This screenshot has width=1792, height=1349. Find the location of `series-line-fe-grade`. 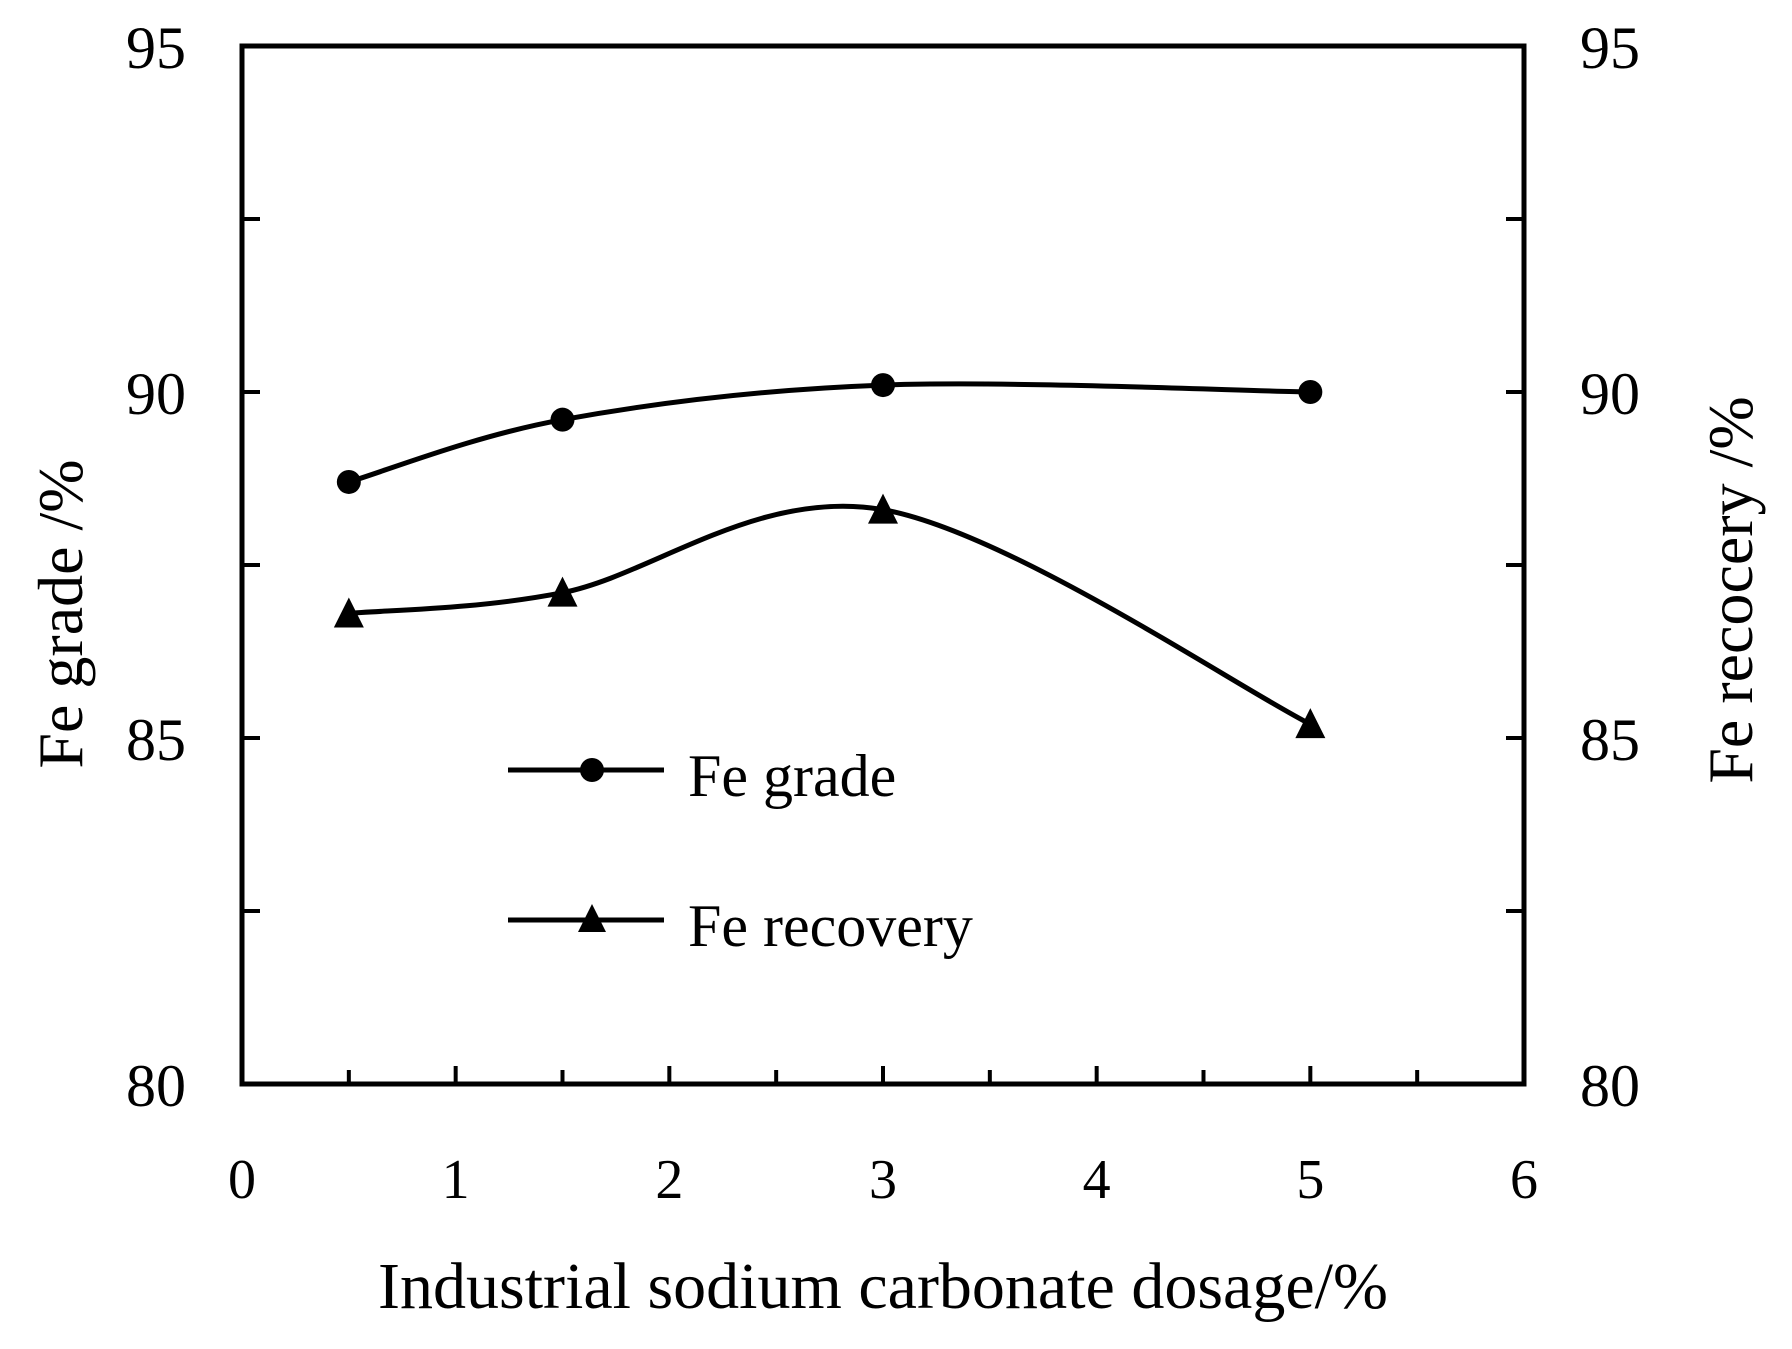

series-line-fe-grade is located at coordinates (829, 433).